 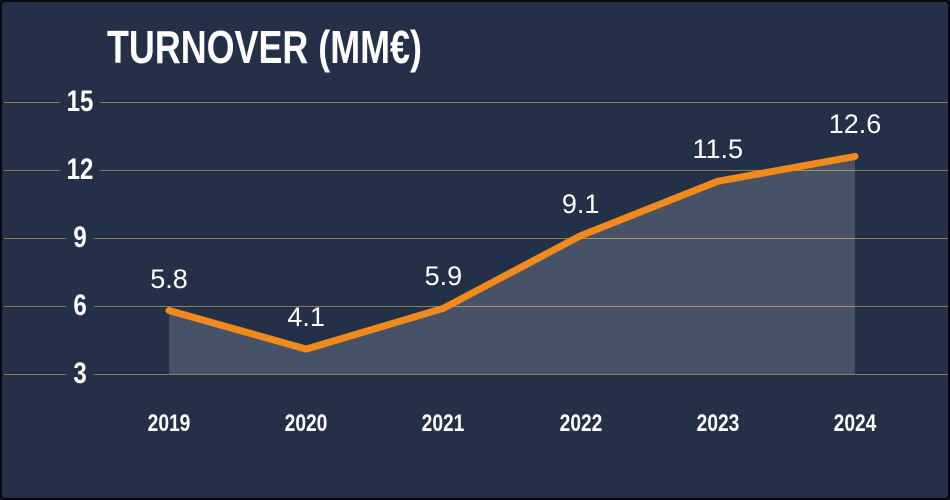 What do you see at coordinates (443, 276) in the screenshot?
I see `data-label: 5.9` at bounding box center [443, 276].